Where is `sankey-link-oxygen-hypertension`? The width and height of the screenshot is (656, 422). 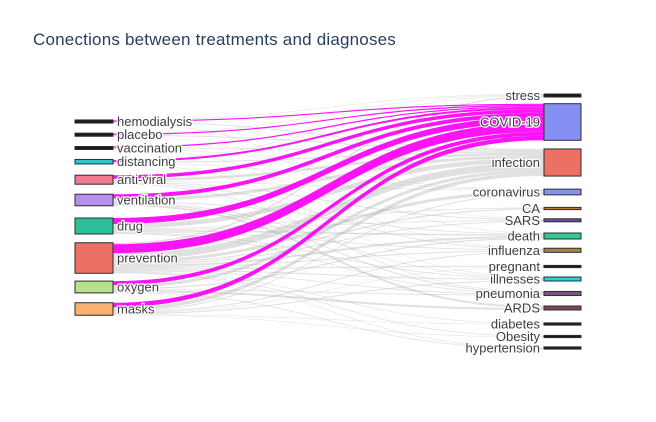
sankey-link-oxygen-hypertension is located at coordinates (328, 320).